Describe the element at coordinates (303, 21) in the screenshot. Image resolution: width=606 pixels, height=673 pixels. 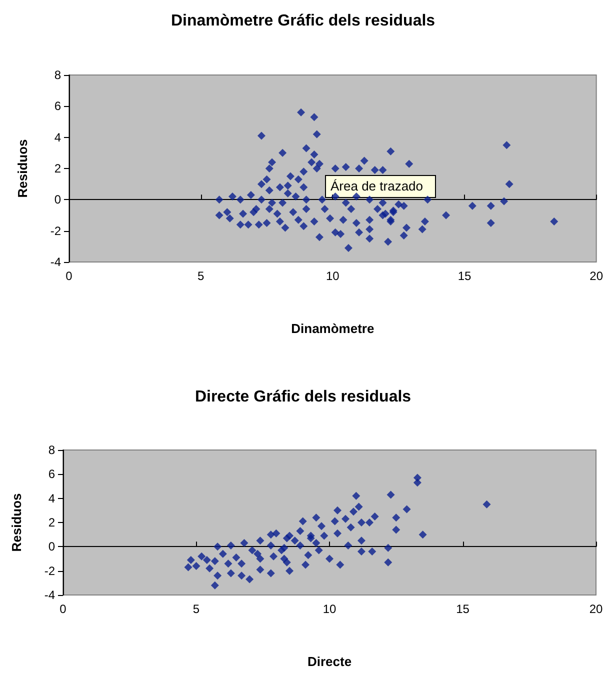
I see `chart-title: Dinamòmetre Gráfic dels residuals` at that location.